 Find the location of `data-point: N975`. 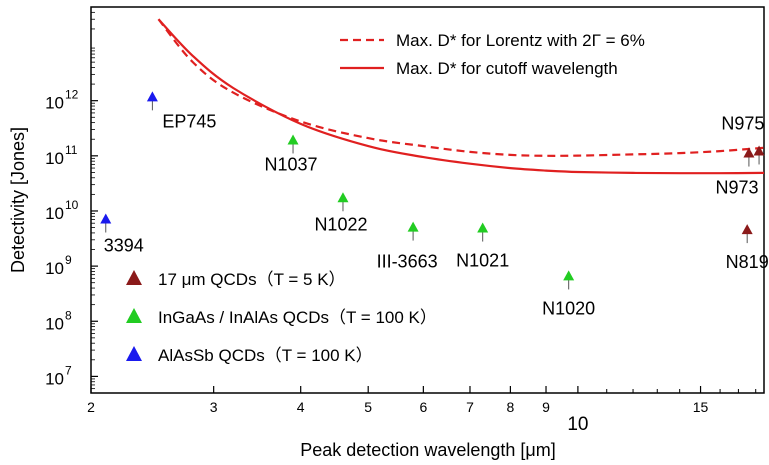

data-point: N975 is located at coordinates (742, 140).